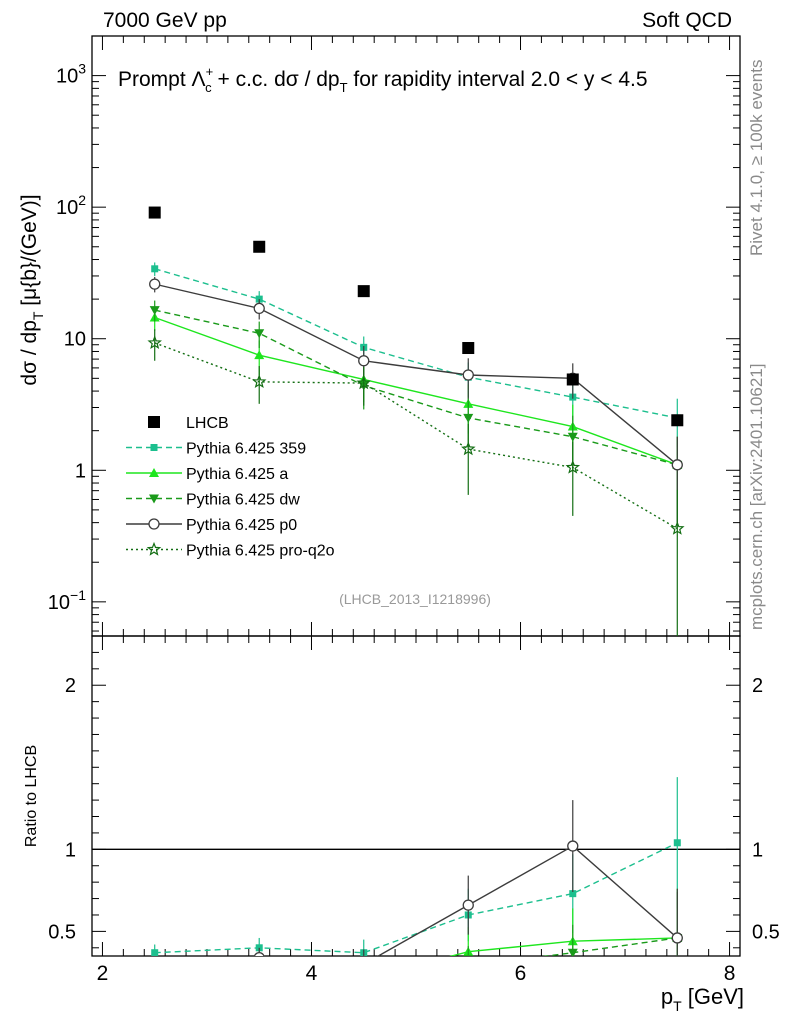  I want to click on ylabel-unit: [μ{b}/(GeV)], so click(29, 252).